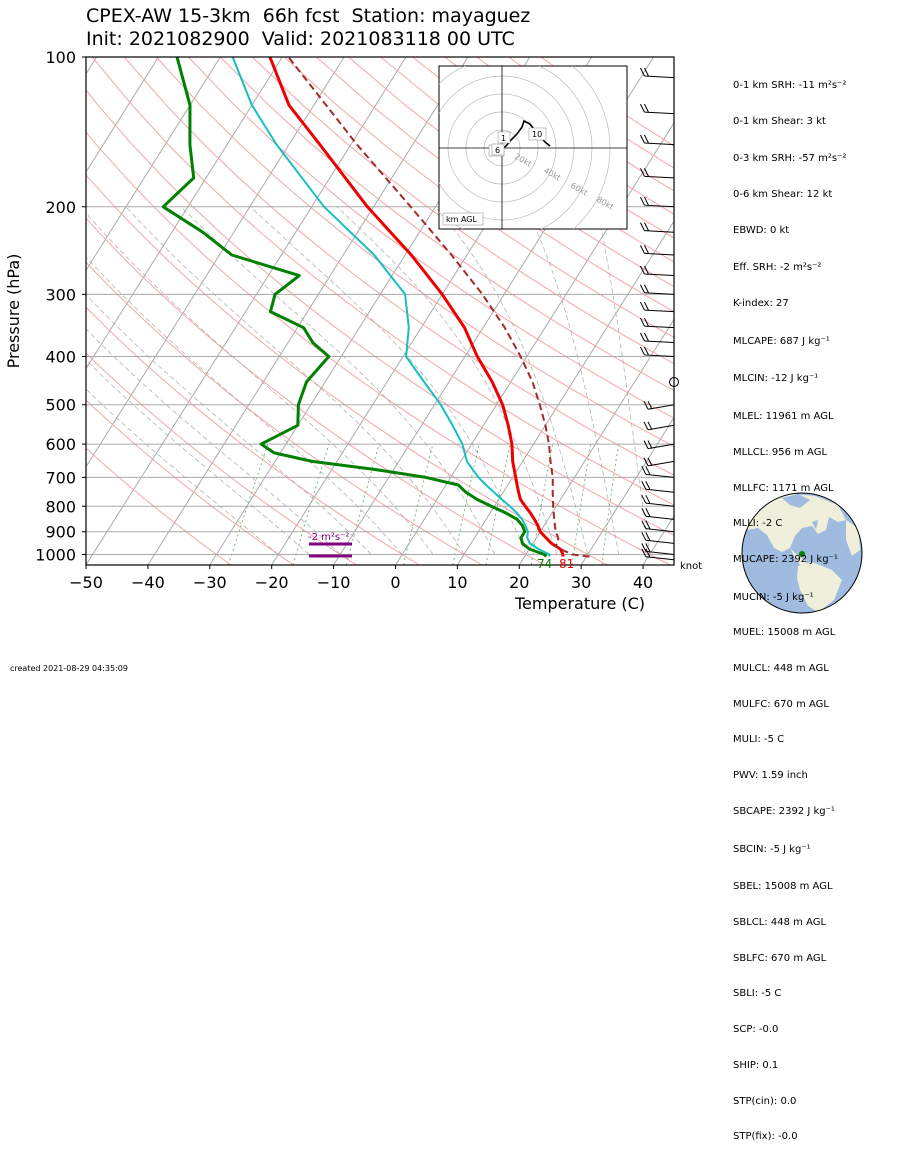 The width and height of the screenshot is (906, 1155). What do you see at coordinates (789, 453) in the screenshot?
I see `param-line: MLLCL: 956 m AGL` at bounding box center [789, 453].